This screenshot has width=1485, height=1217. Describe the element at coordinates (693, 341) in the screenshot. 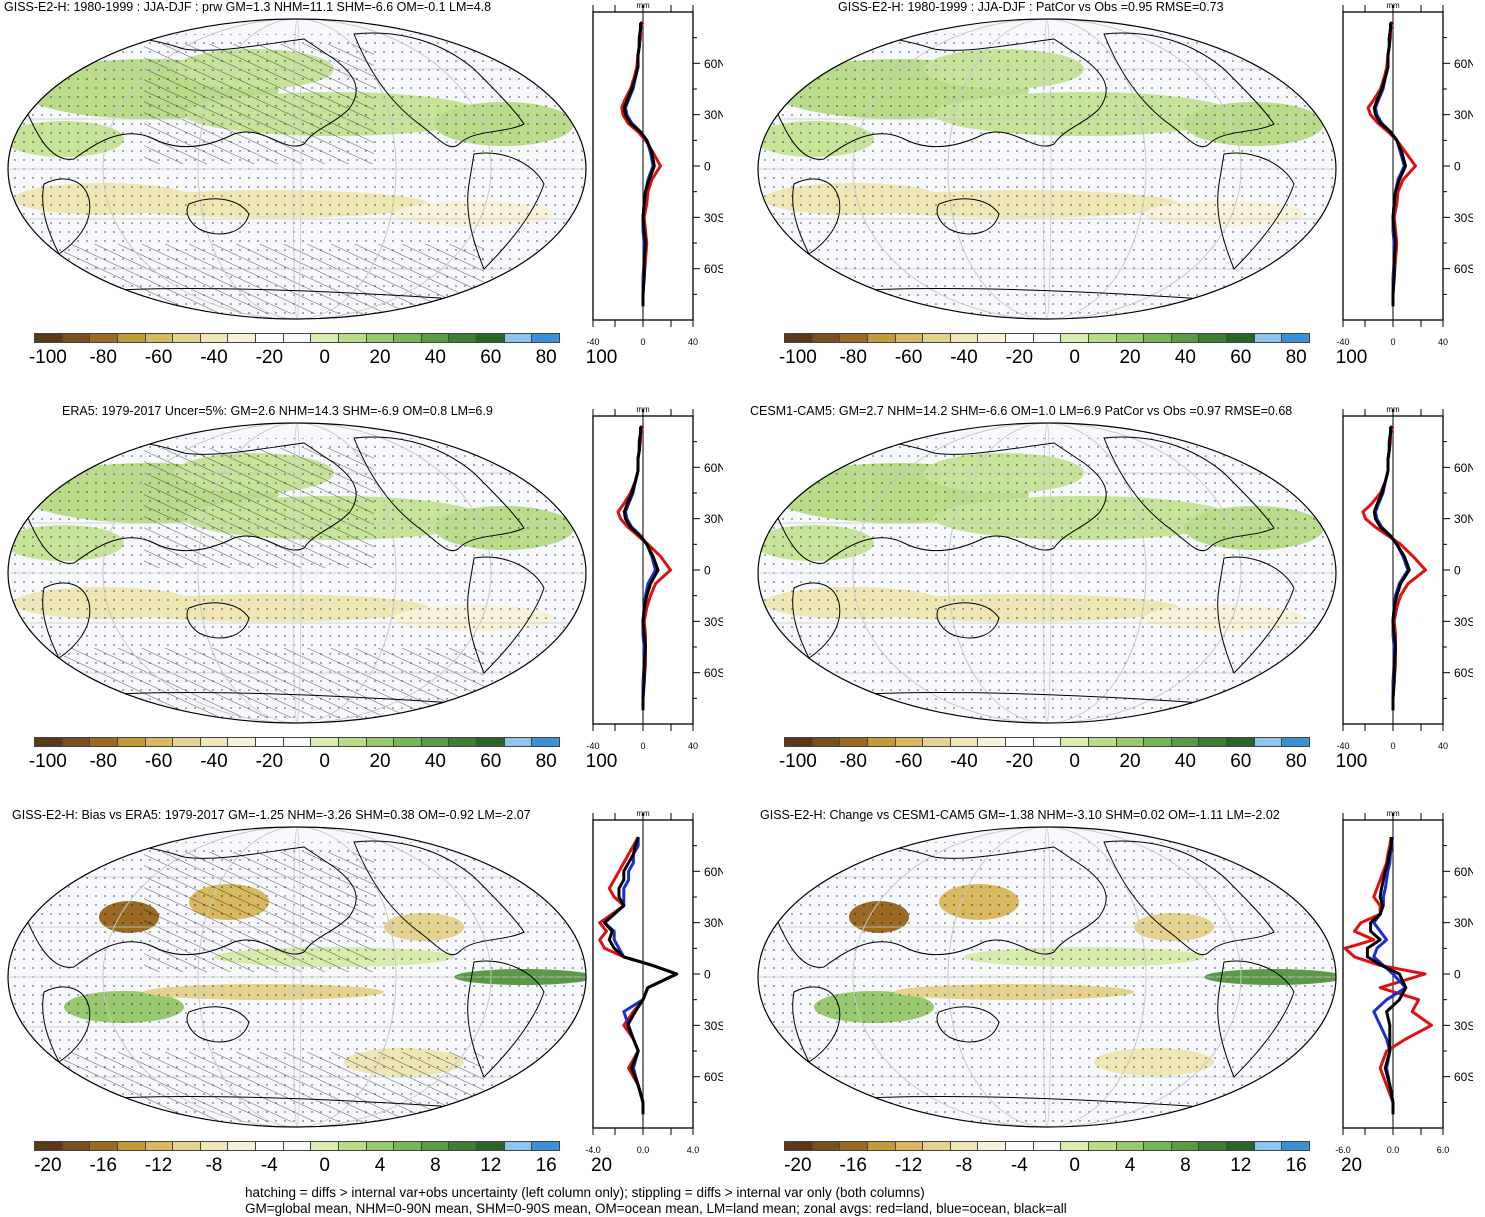

I see `x-tick-label: 40` at that location.